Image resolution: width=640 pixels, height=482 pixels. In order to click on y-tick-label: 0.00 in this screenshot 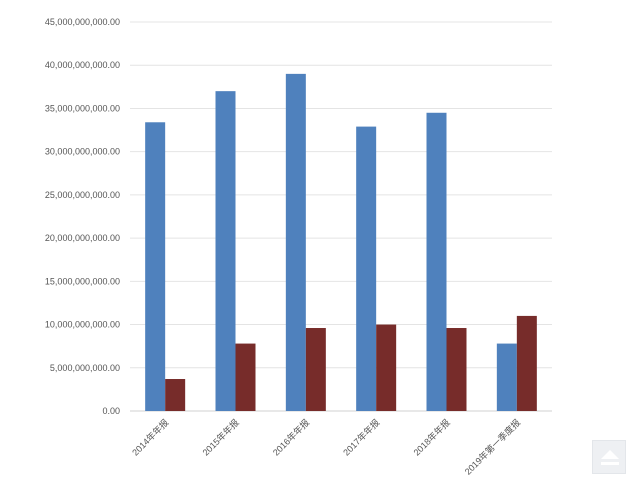, I will do `click(111, 411)`.